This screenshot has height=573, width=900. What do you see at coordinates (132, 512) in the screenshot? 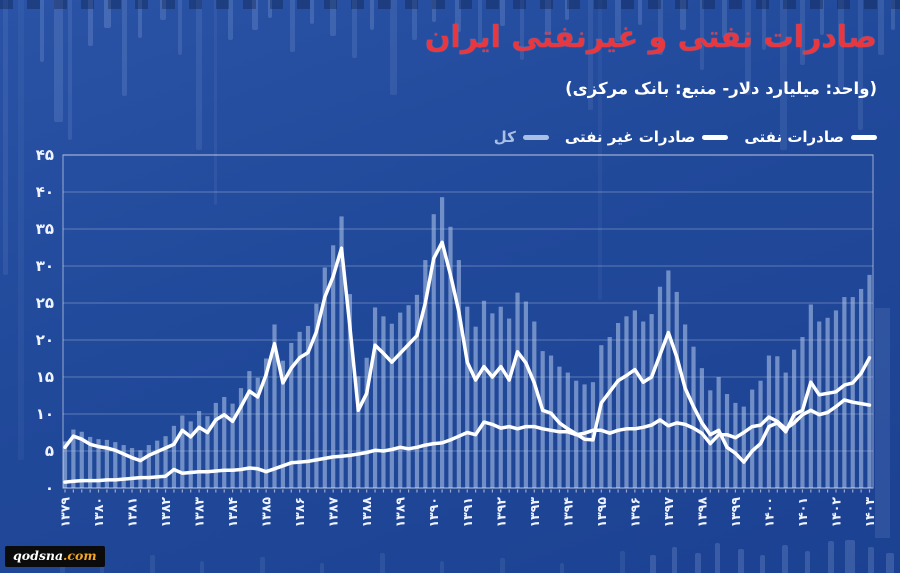
I see `x-tick-label: ۱۳۸۱` at bounding box center [132, 512].